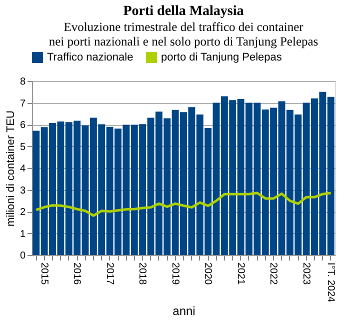  Describe the element at coordinates (174, 274) in the screenshot. I see `x-tick-label: 2019` at that location.